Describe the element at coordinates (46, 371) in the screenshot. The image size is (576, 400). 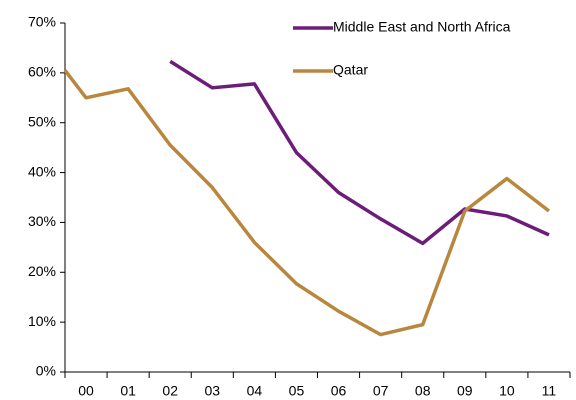
I see `y-tick-label: 0%` at that location.